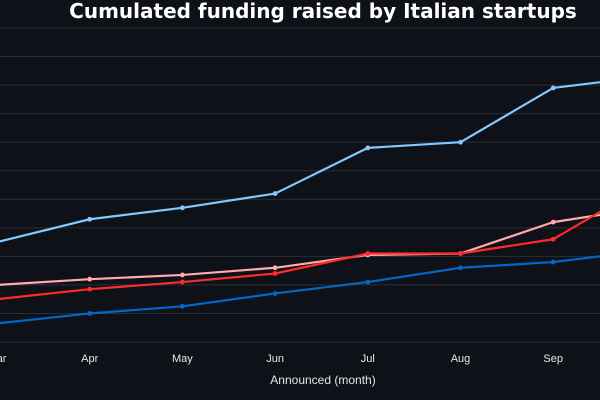 This screenshot has height=400, width=600. Describe the element at coordinates (461, 359) in the screenshot. I see `x-tick-label: Aug` at that location.